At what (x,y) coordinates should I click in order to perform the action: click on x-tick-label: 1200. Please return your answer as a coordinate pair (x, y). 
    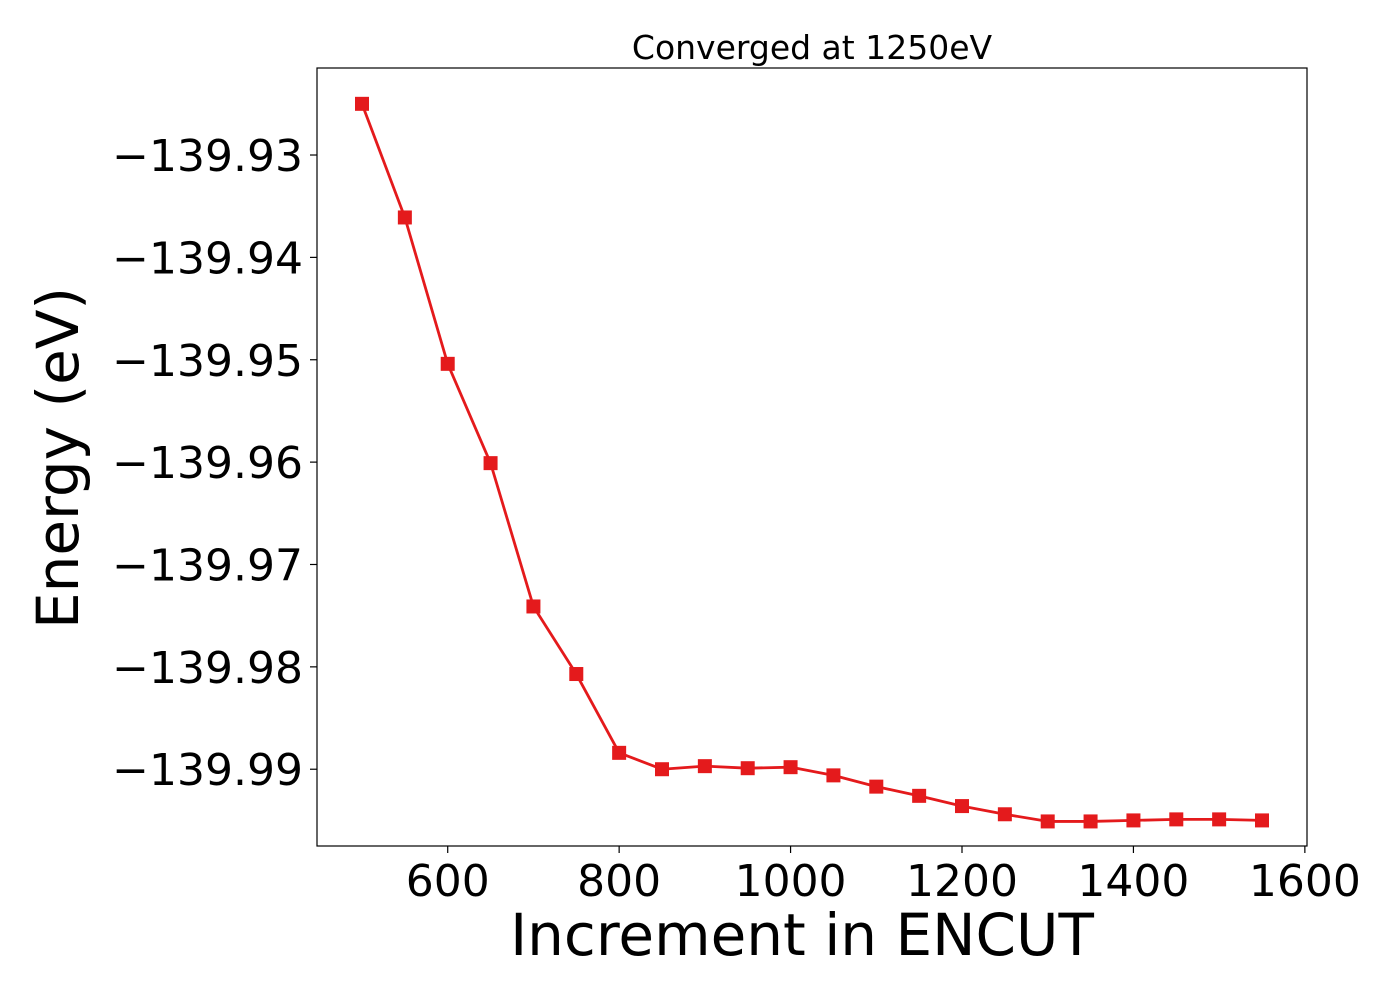
    Looking at the image, I should click on (962, 881).